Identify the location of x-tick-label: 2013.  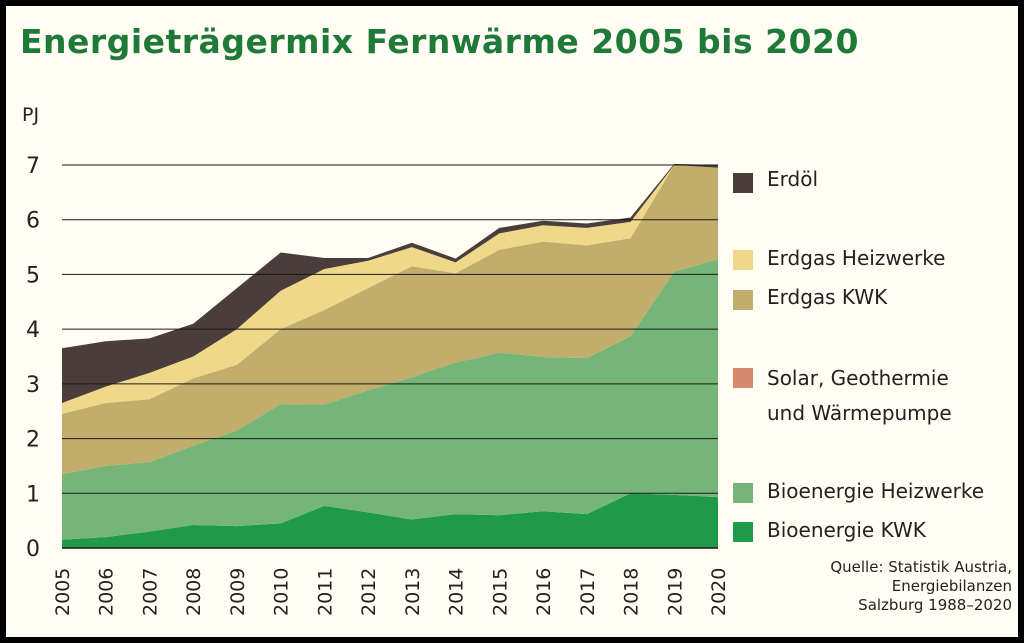
(413, 592).